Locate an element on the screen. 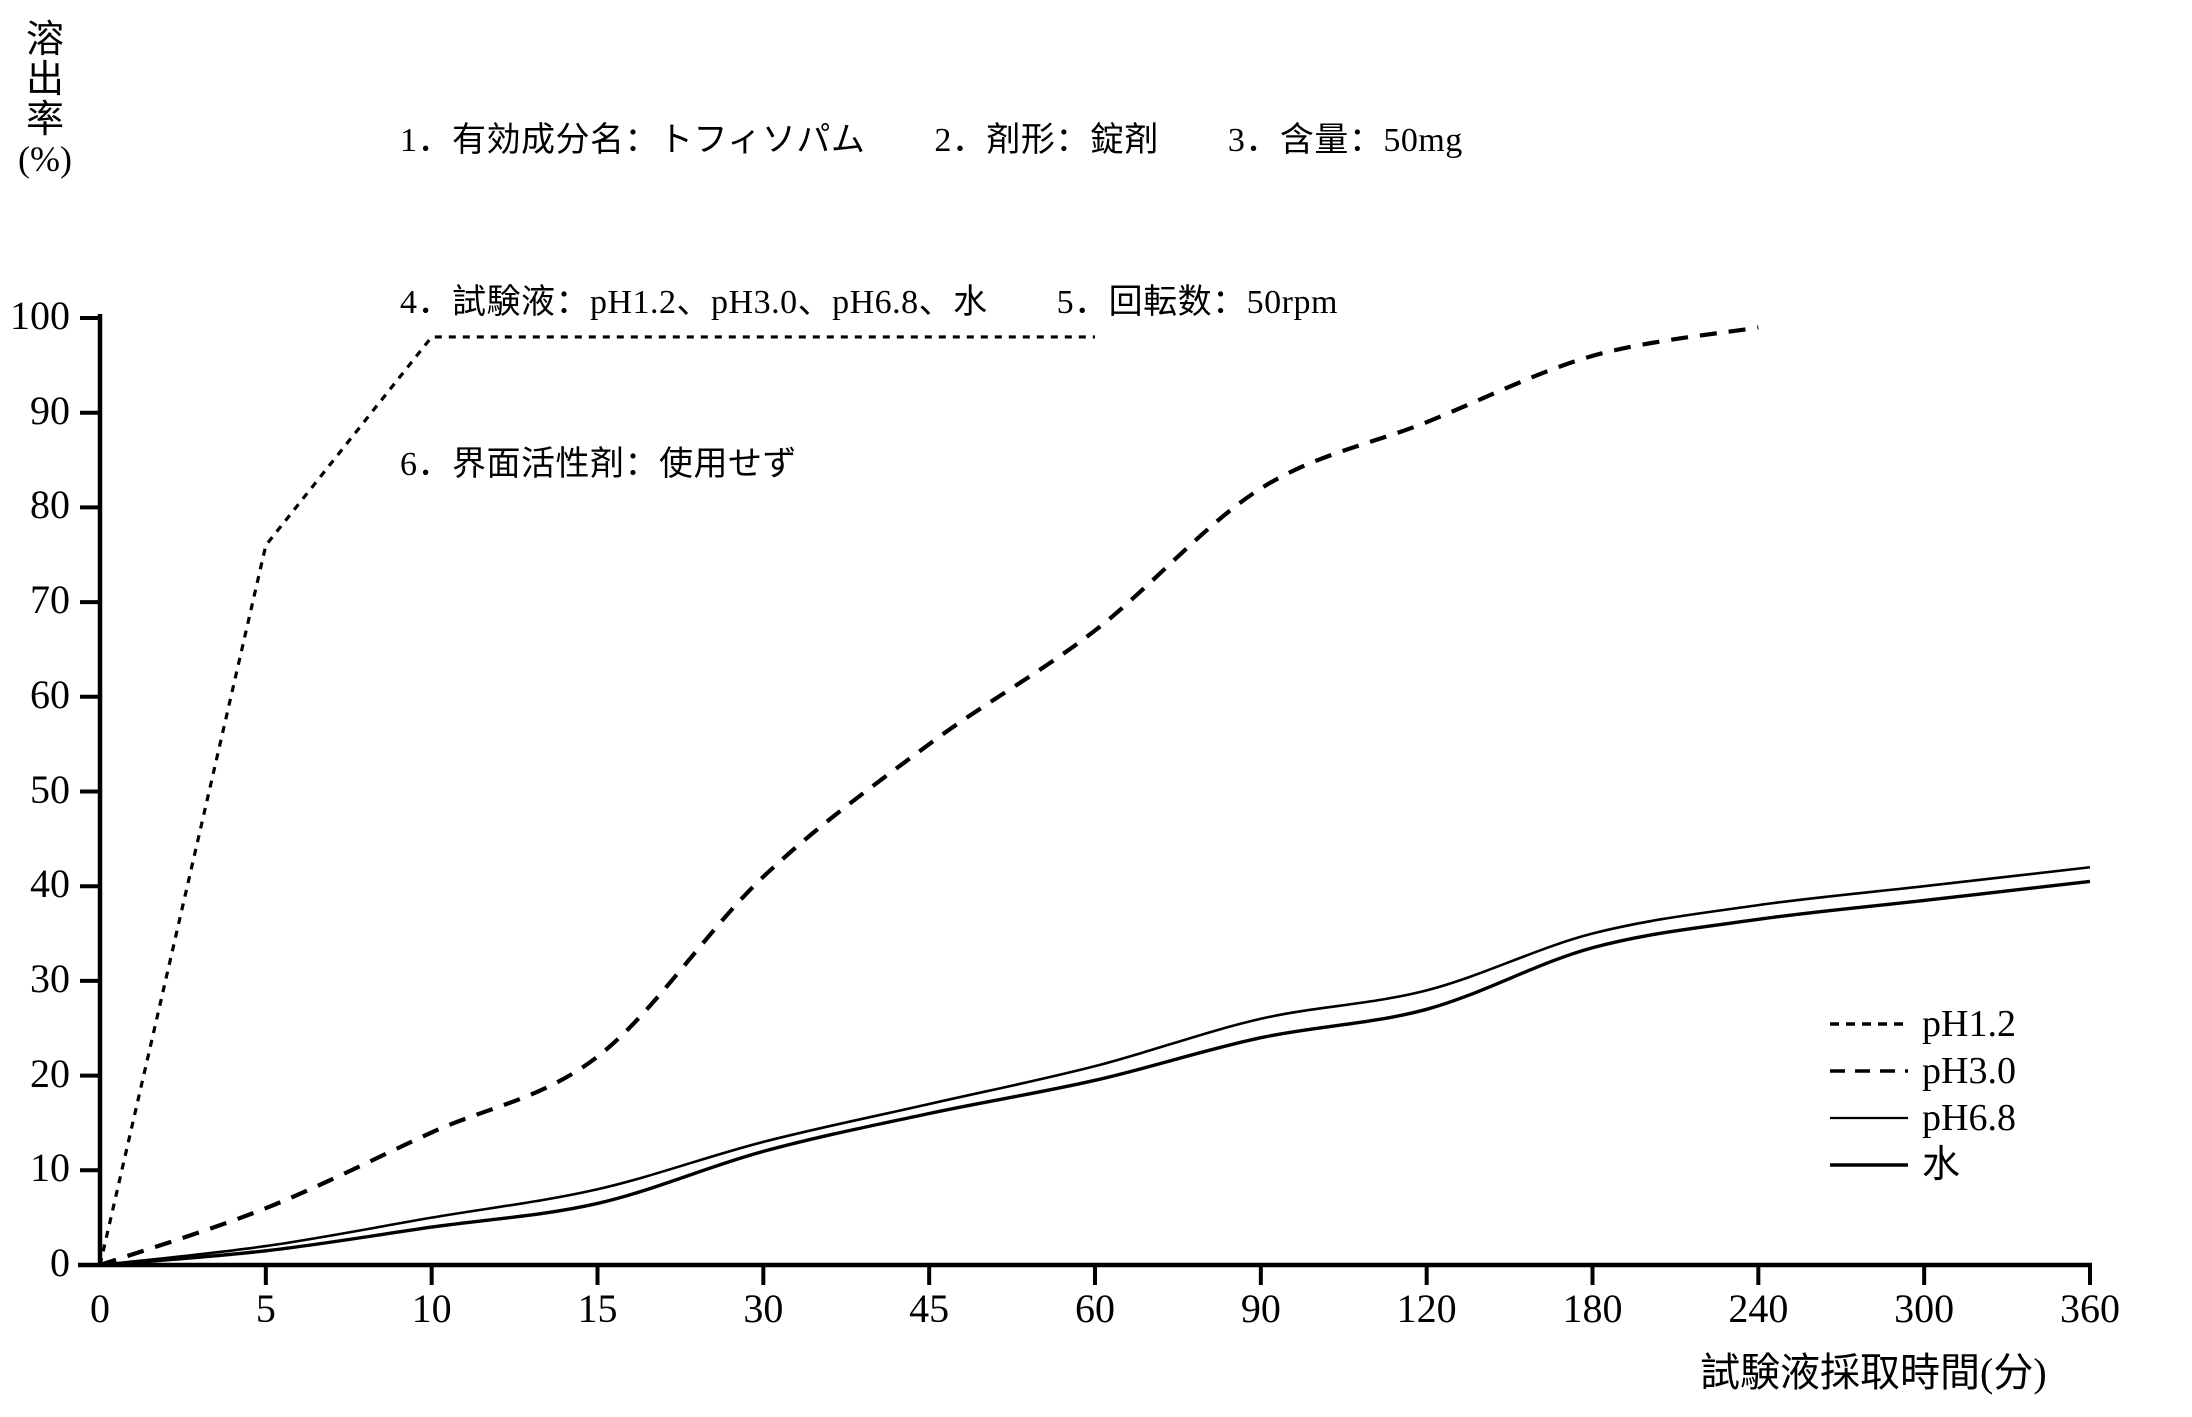 This screenshot has width=2192, height=1417. header-note-line-1: 1．有効成分名：トフィソパム 2．剤形：錠剤 3．含量：50mg is located at coordinates (931, 140).